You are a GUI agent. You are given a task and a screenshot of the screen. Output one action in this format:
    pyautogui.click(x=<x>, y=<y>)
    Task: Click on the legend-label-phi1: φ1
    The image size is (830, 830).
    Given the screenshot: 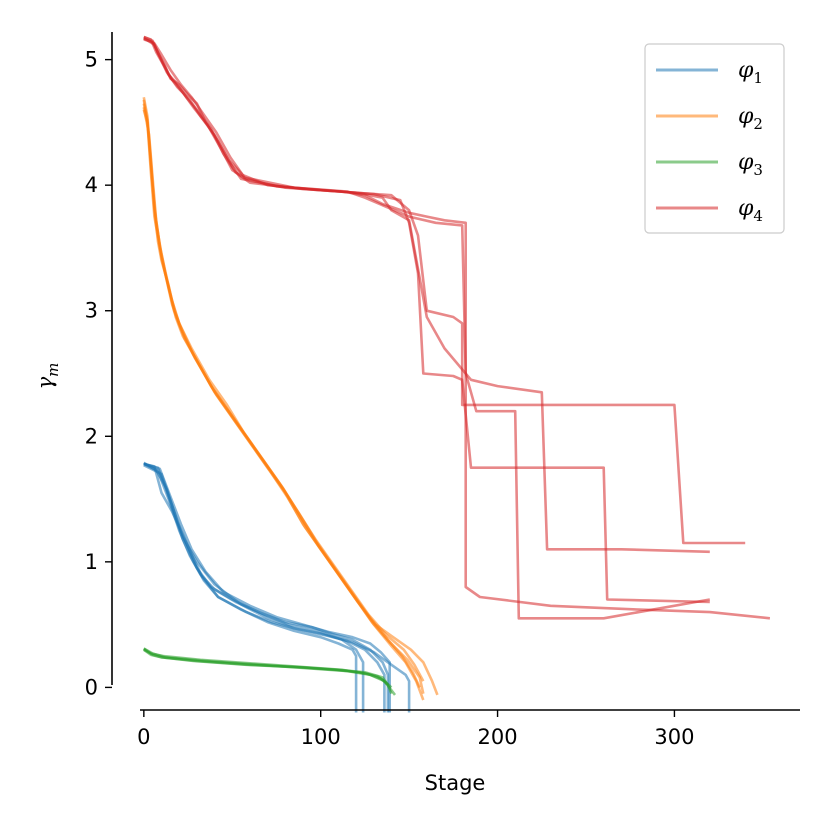 What is the action you would take?
    pyautogui.click(x=750, y=72)
    